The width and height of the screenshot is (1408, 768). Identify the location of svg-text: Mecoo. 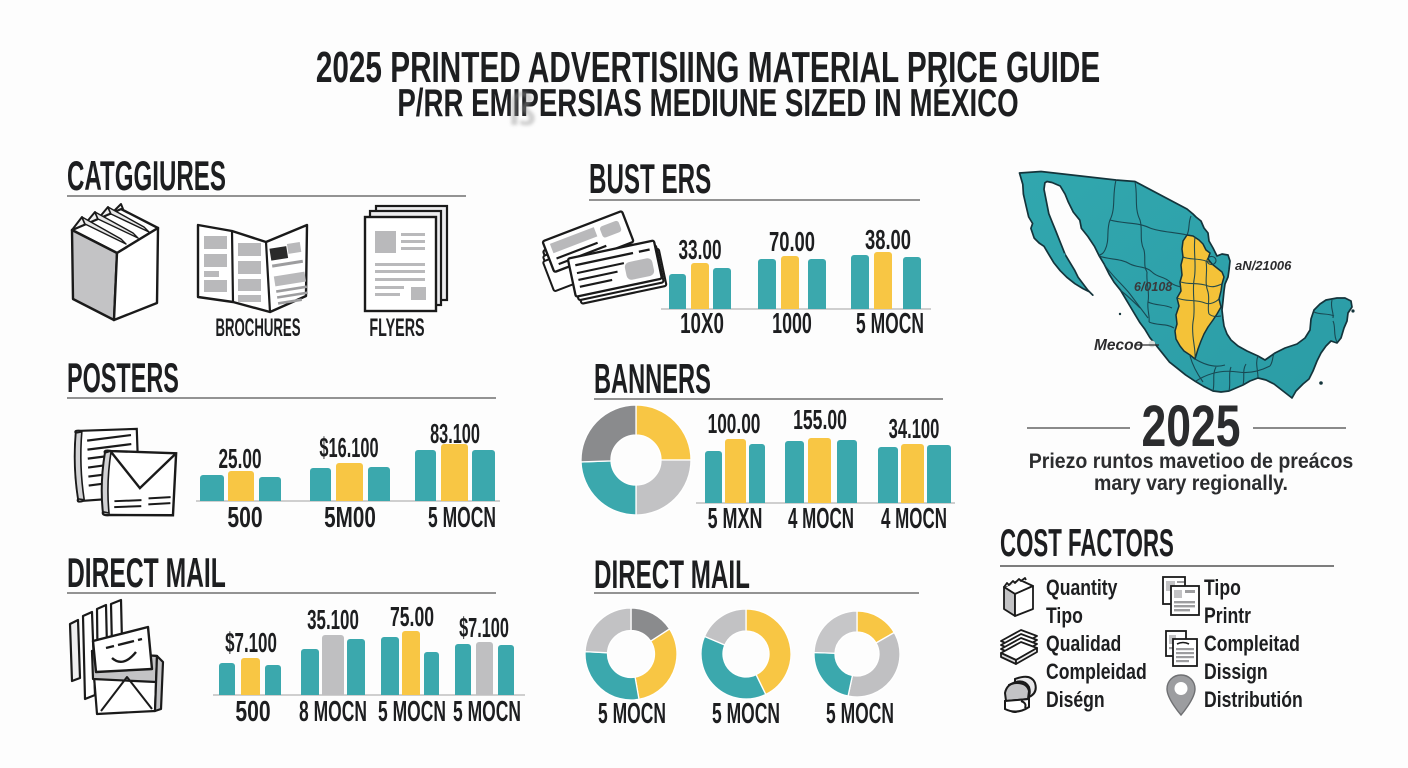
(1118, 345).